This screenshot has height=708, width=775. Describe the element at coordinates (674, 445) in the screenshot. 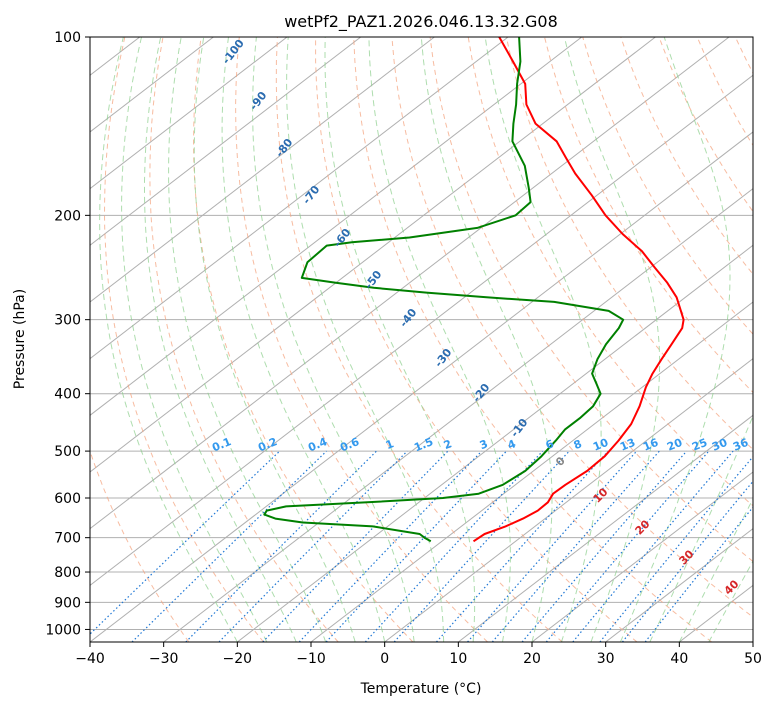

I see `mixing-ratio-label: 20` at that location.